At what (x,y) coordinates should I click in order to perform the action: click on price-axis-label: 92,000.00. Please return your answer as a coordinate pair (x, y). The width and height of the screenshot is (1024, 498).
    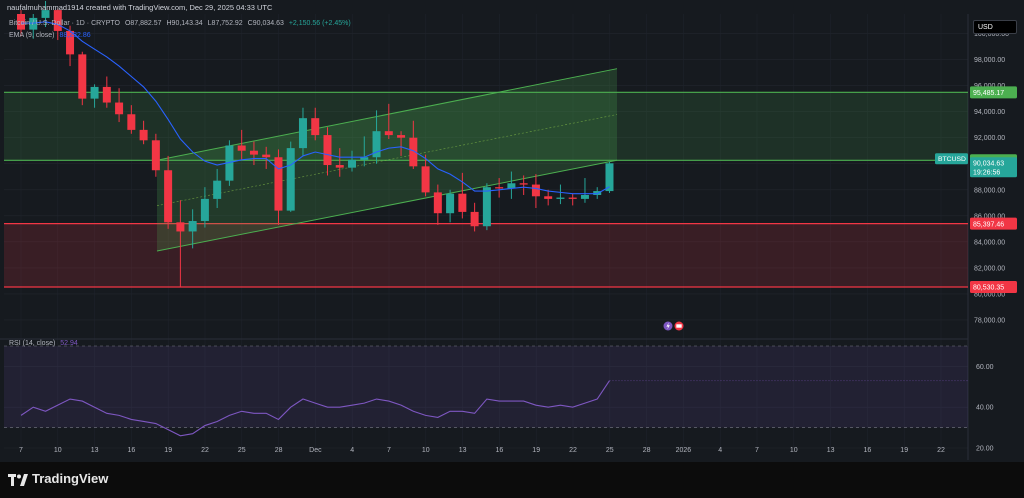
    Looking at the image, I should click on (989, 138).